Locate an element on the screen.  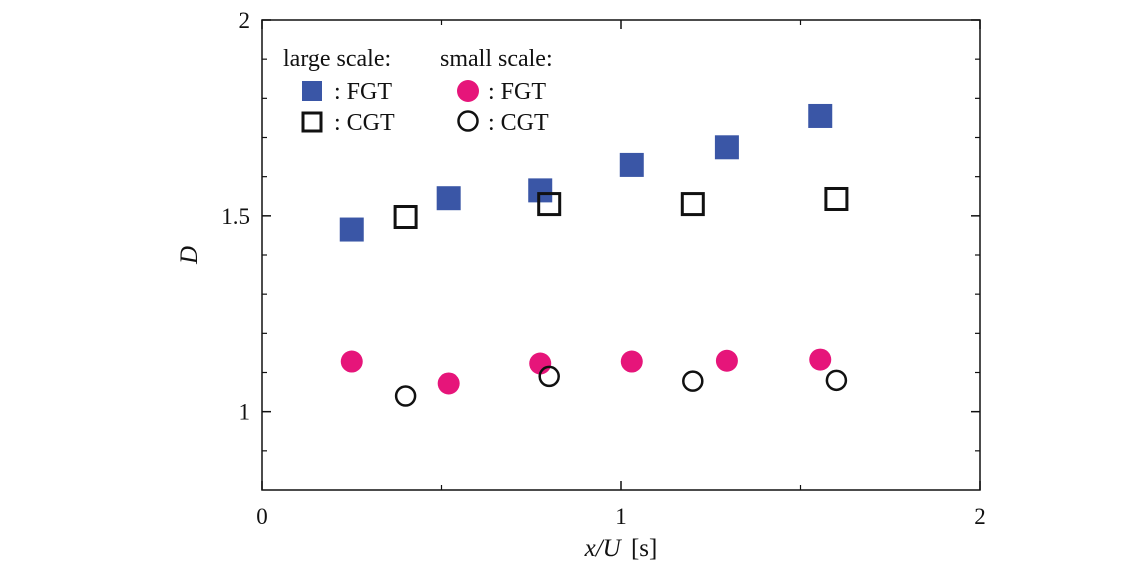
y-tick-label: 1.5 is located at coordinates (235, 216).